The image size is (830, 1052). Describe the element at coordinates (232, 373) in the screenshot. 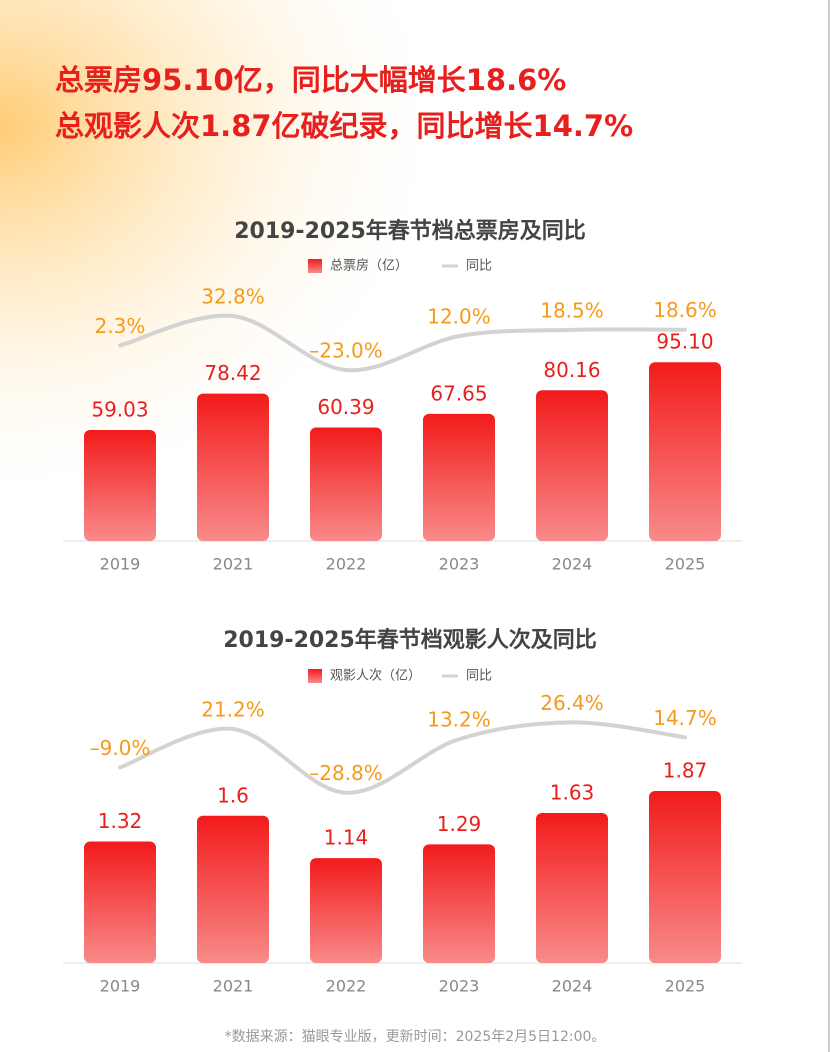

I see `bar-label: 78.42` at that location.